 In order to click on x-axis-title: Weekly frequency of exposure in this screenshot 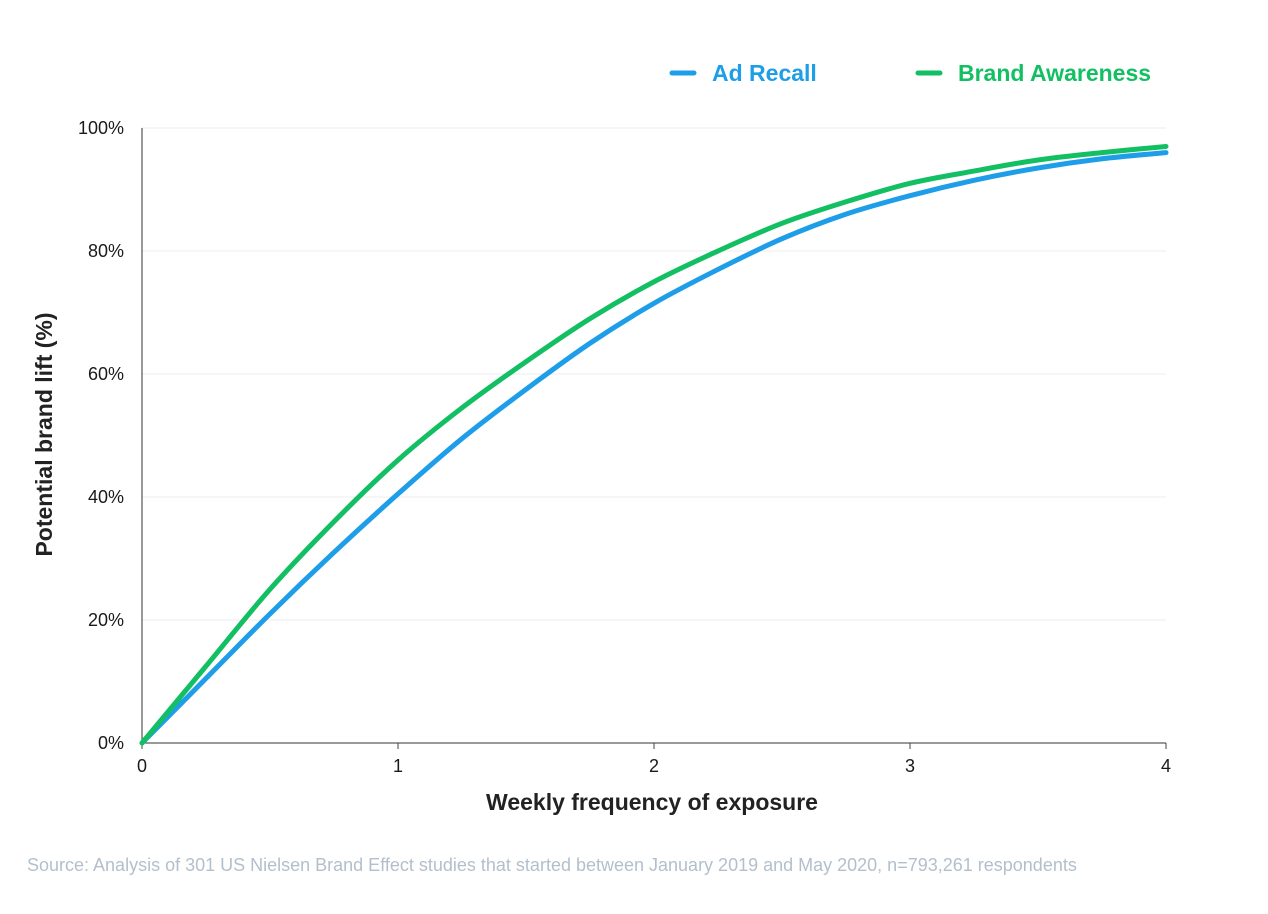, I will do `click(652, 802)`.